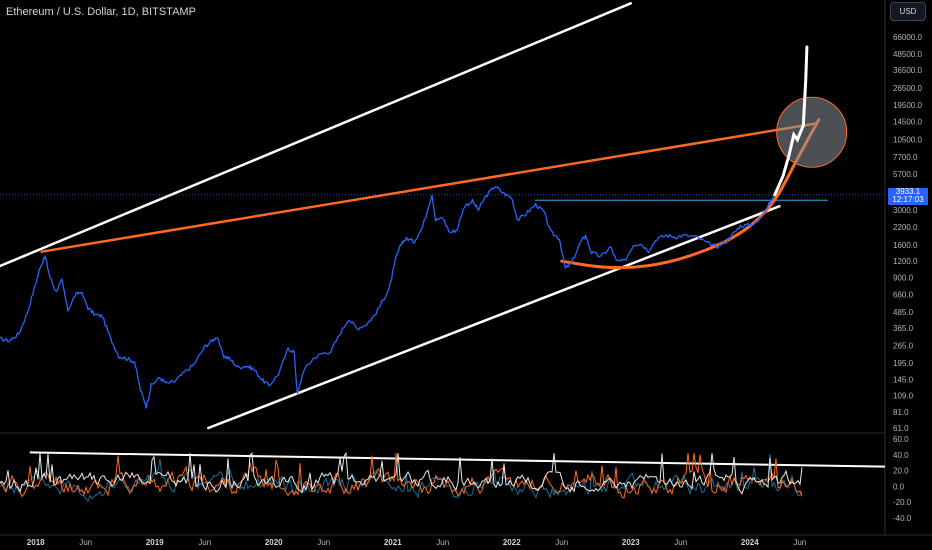 Image resolution: width=932 pixels, height=550 pixels. Describe the element at coordinates (903, 277) in the screenshot. I see `price-tick-label: 900.0` at that location.